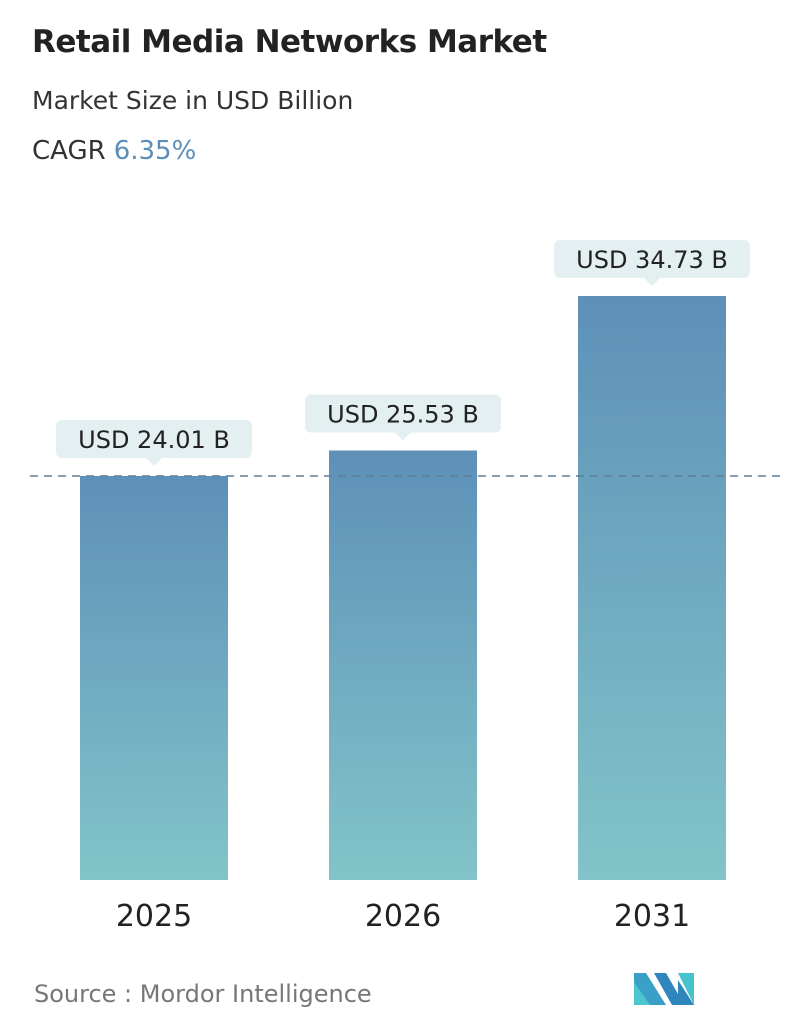 This screenshot has height=1034, width=796. I want to click on bar-2031, so click(652, 588).